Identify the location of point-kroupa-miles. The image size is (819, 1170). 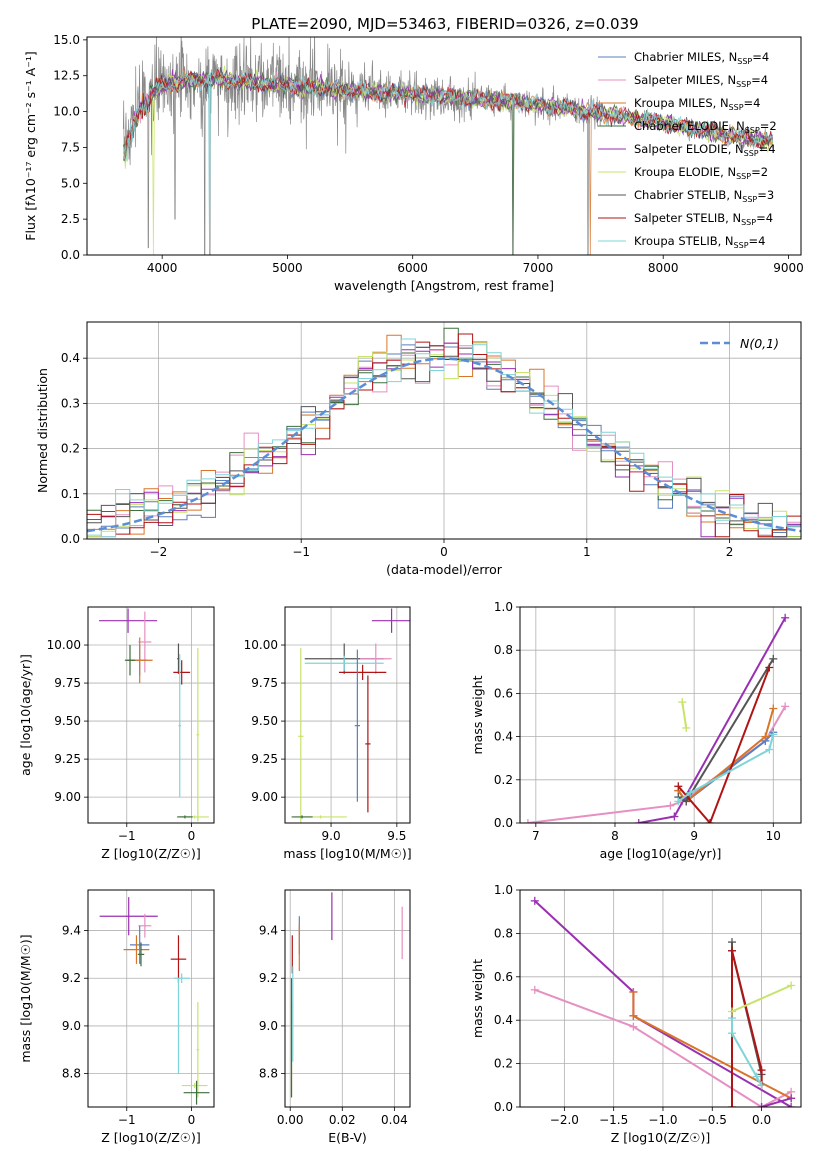
(136, 949).